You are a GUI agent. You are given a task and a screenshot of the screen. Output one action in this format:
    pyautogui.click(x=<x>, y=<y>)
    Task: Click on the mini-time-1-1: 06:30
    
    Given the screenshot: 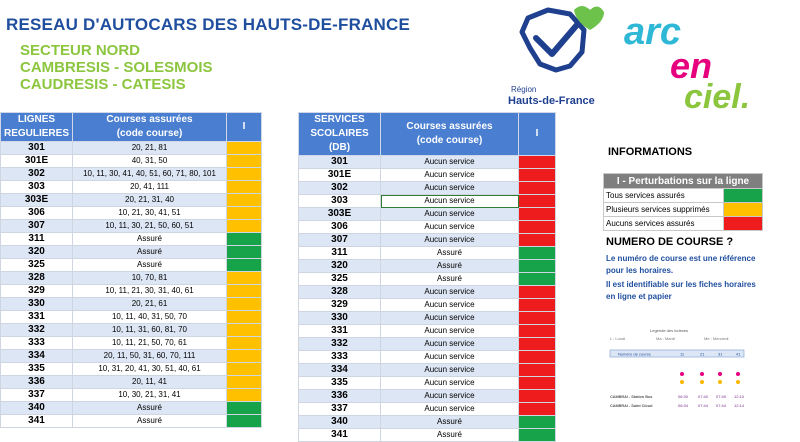 What is the action you would take?
    pyautogui.click(x=683, y=396)
    